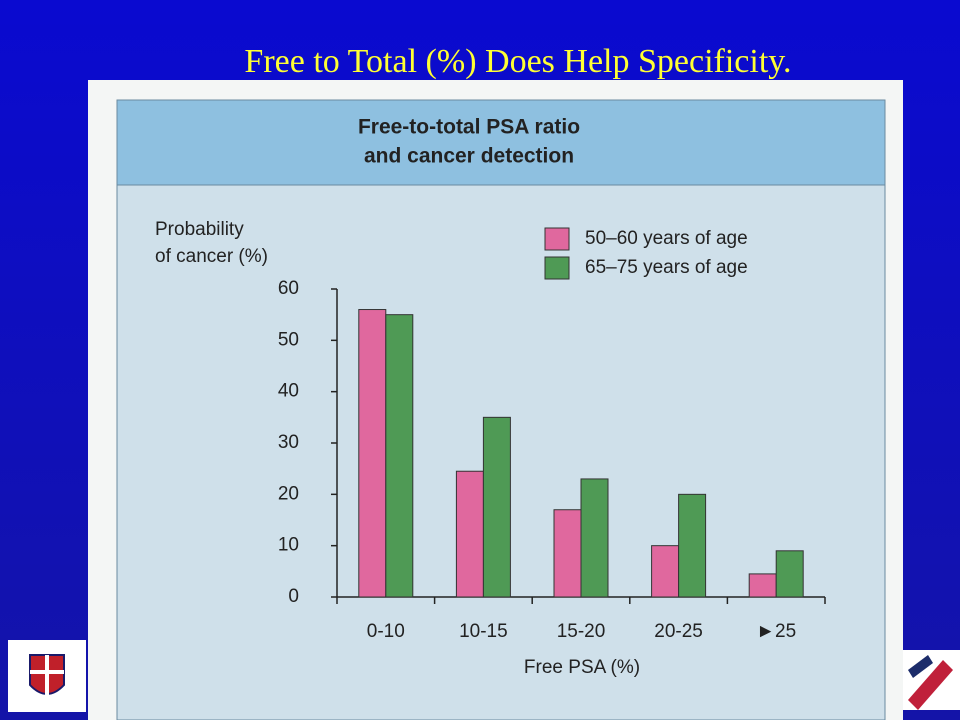  What do you see at coordinates (666, 267) in the screenshot?
I see `legend-label: 65–75 years of age` at bounding box center [666, 267].